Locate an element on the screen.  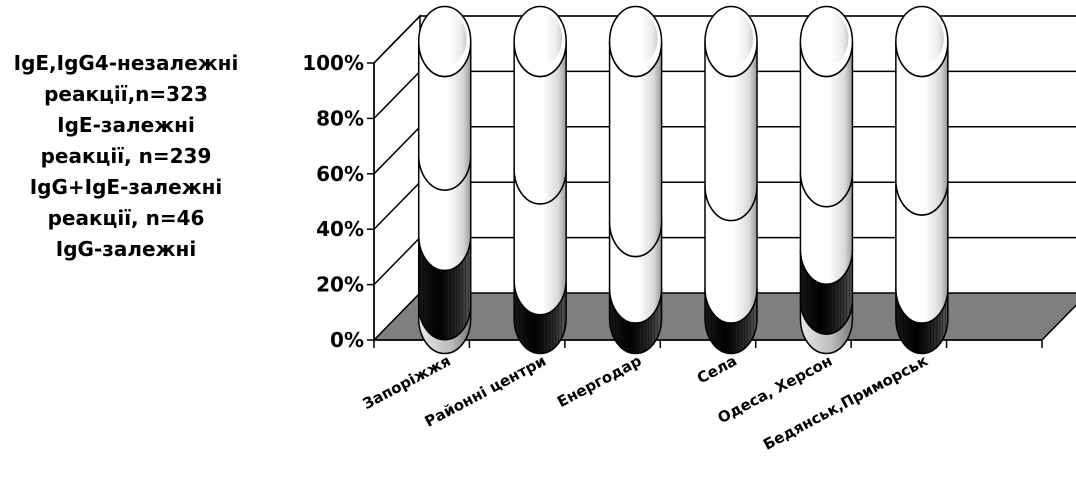
y-tick-label: 80% is located at coordinates (340, 118).